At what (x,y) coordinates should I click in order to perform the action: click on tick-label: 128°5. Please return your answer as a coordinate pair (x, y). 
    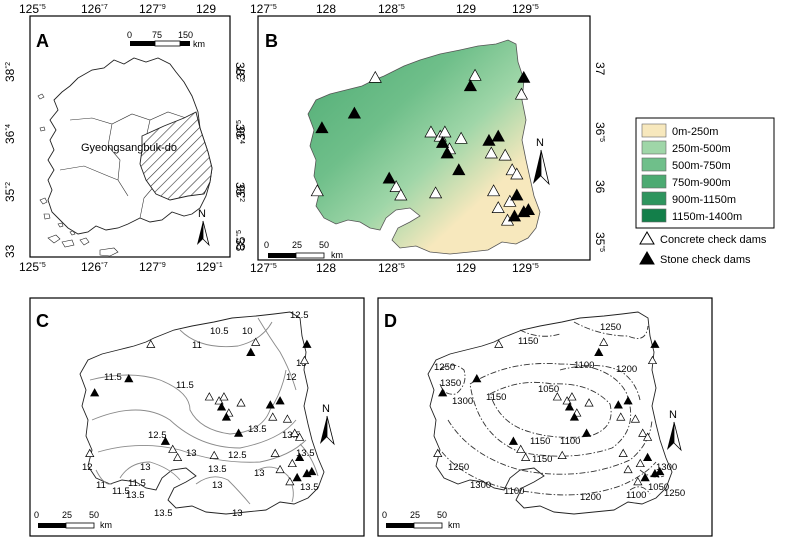
    Looking at the image, I should click on (391, 268).